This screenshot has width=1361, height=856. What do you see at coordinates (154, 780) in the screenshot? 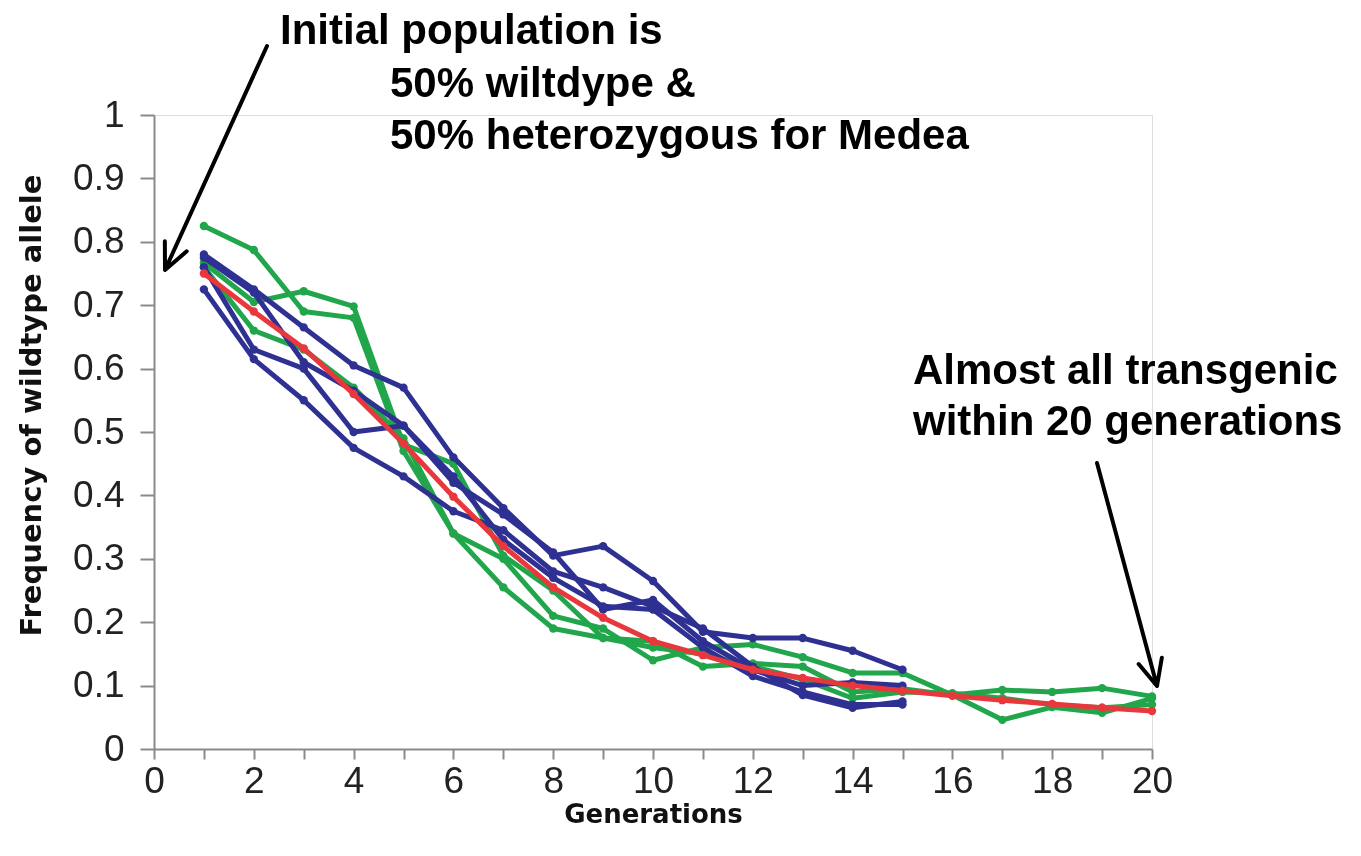
I see `x-tick-label: 0` at bounding box center [154, 780].